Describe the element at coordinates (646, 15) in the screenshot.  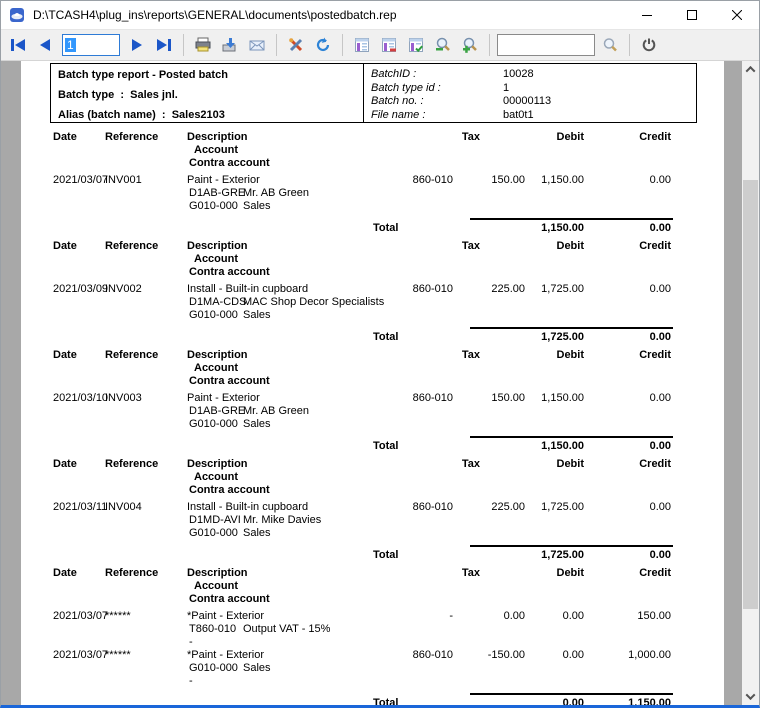
I see `minimize-button` at that location.